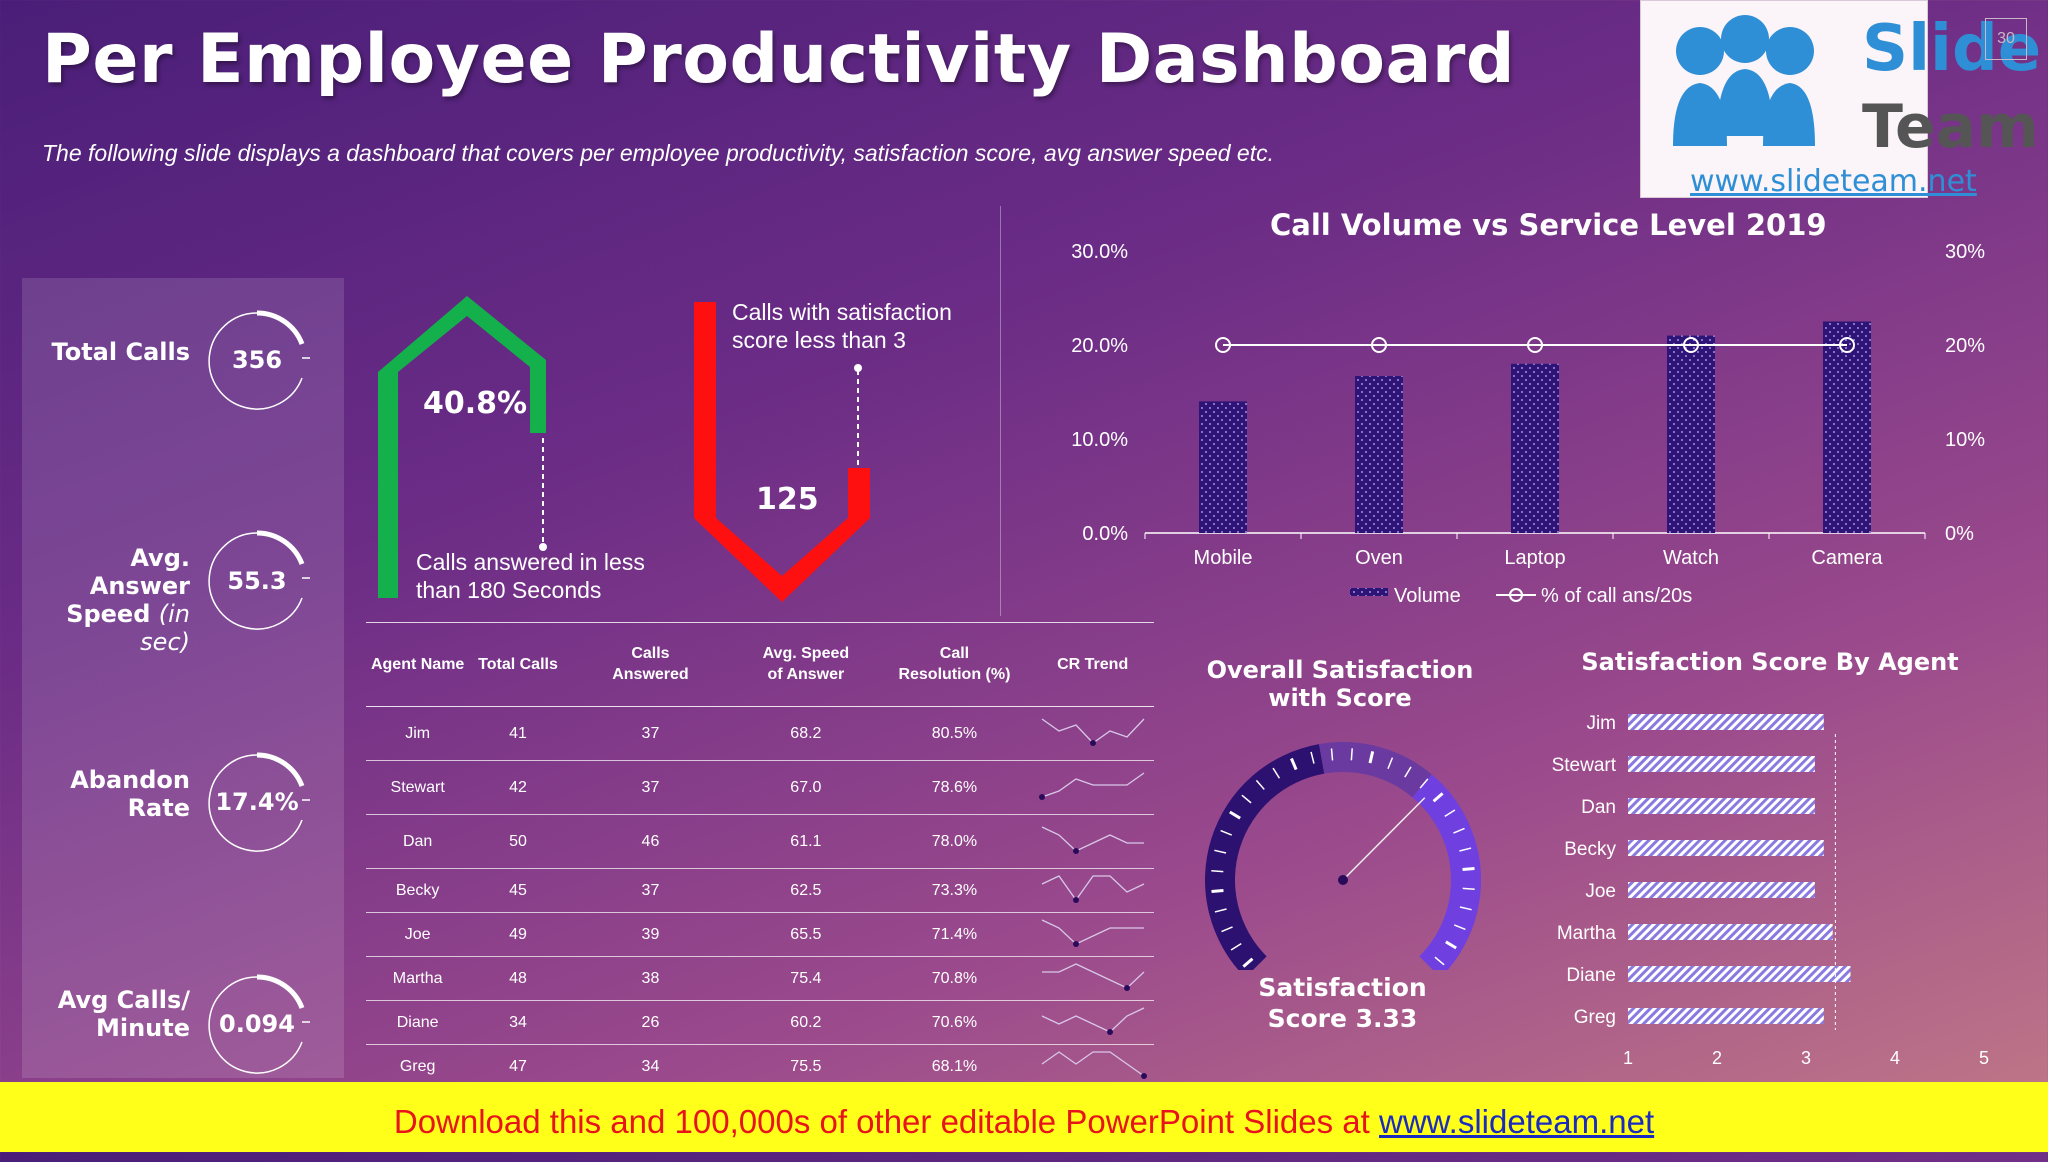  Describe the element at coordinates (418, 841) in the screenshot. I see `cell-agent: Dan` at that location.